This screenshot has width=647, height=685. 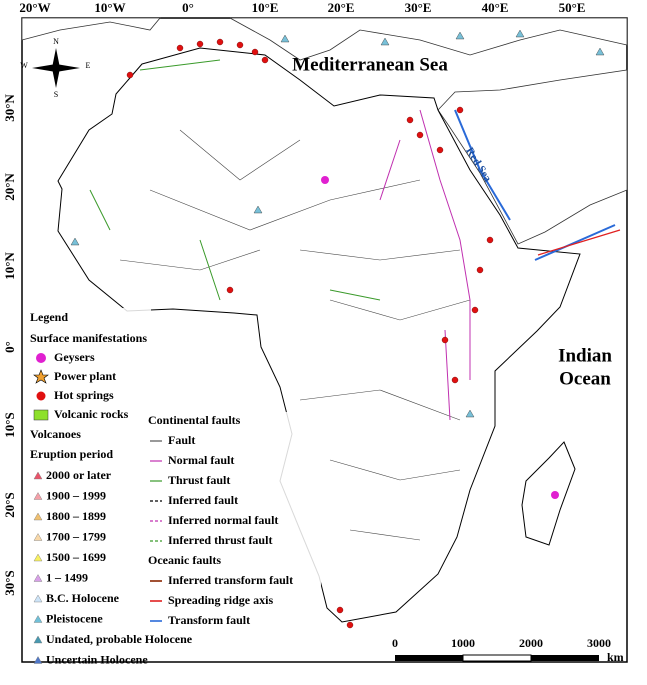 I want to click on longitude-label: 30°E, so click(x=418, y=7).